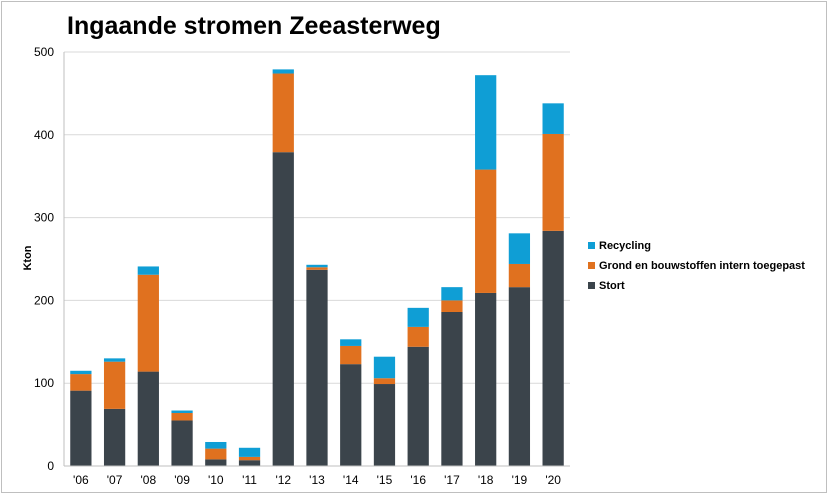 The height and width of the screenshot is (496, 830). What do you see at coordinates (216, 480) in the screenshot?
I see `x-tick-label: '10` at bounding box center [216, 480].